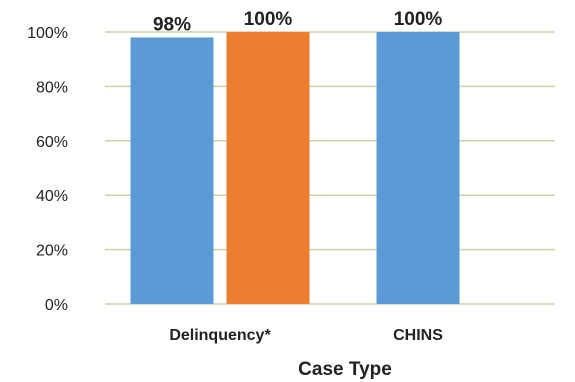 The height and width of the screenshot is (382, 575). I want to click on x-category-label: Delinquency*, so click(220, 335).